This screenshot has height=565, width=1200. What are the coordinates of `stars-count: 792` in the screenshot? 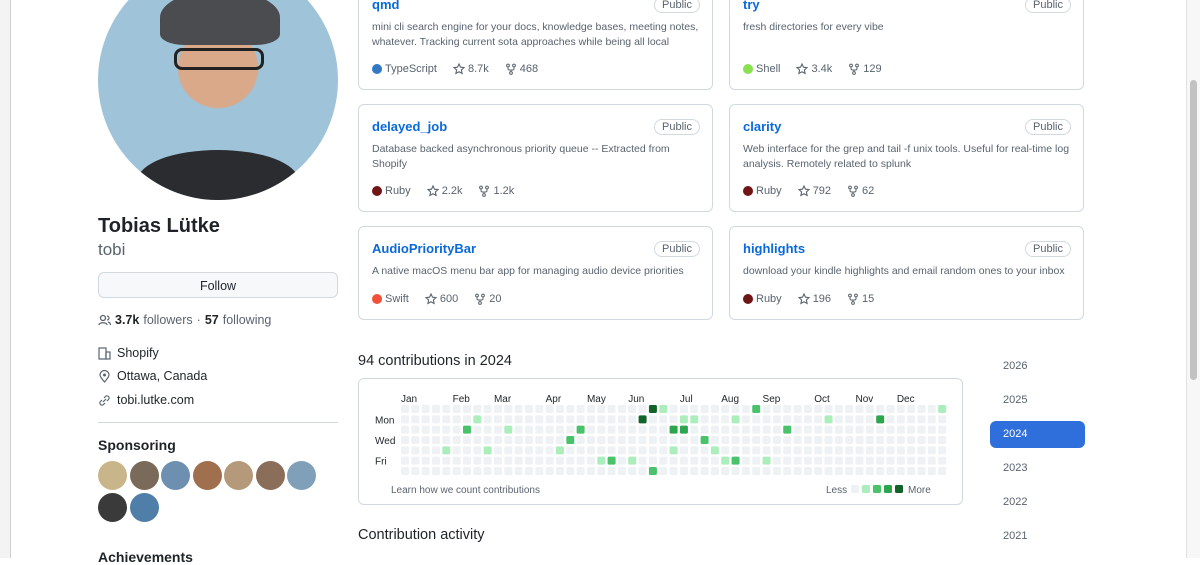 It's located at (822, 191).